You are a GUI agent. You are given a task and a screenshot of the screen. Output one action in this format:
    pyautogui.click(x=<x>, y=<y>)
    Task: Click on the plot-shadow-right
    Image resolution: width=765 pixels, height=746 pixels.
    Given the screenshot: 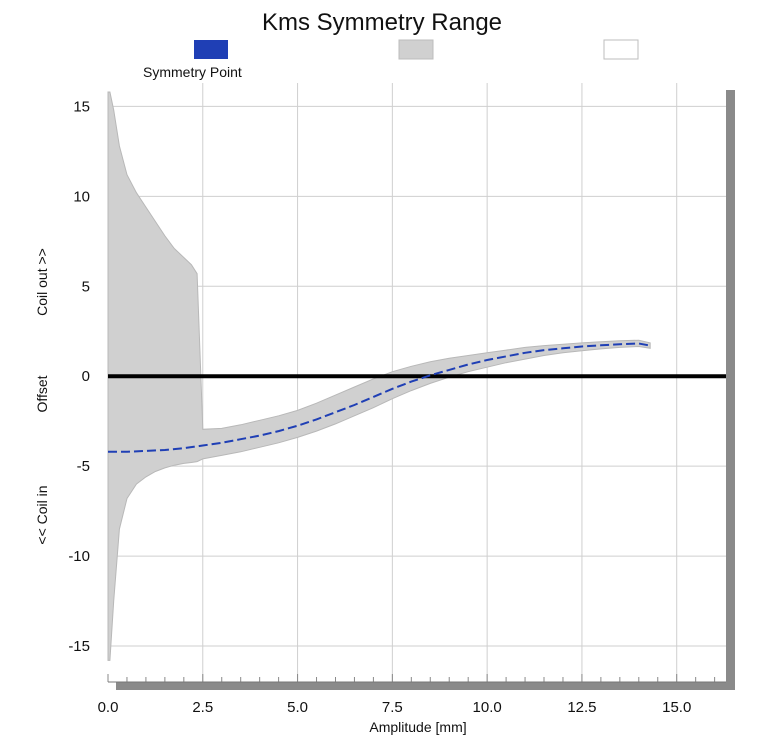 What is the action you would take?
    pyautogui.click(x=730, y=390)
    